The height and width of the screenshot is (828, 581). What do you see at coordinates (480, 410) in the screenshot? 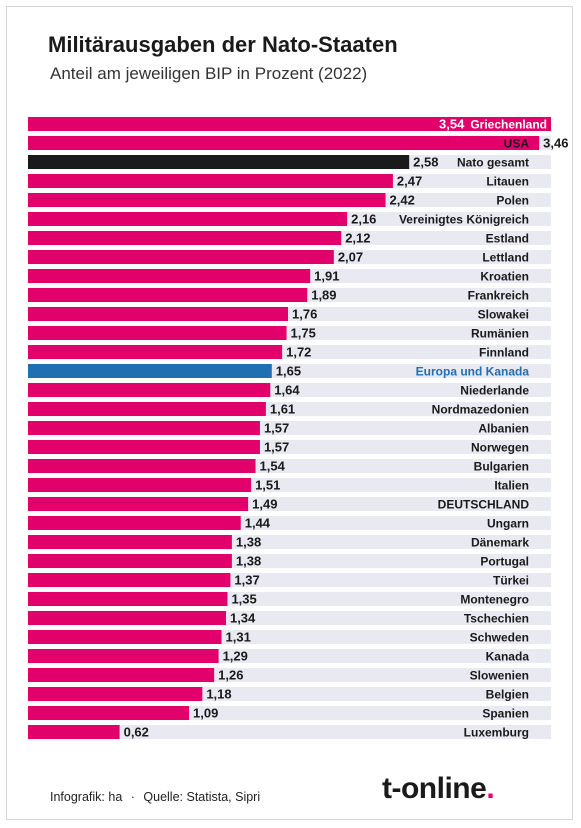
I see `category-label-nordmazedonien: Nordmazedonien` at bounding box center [480, 410].